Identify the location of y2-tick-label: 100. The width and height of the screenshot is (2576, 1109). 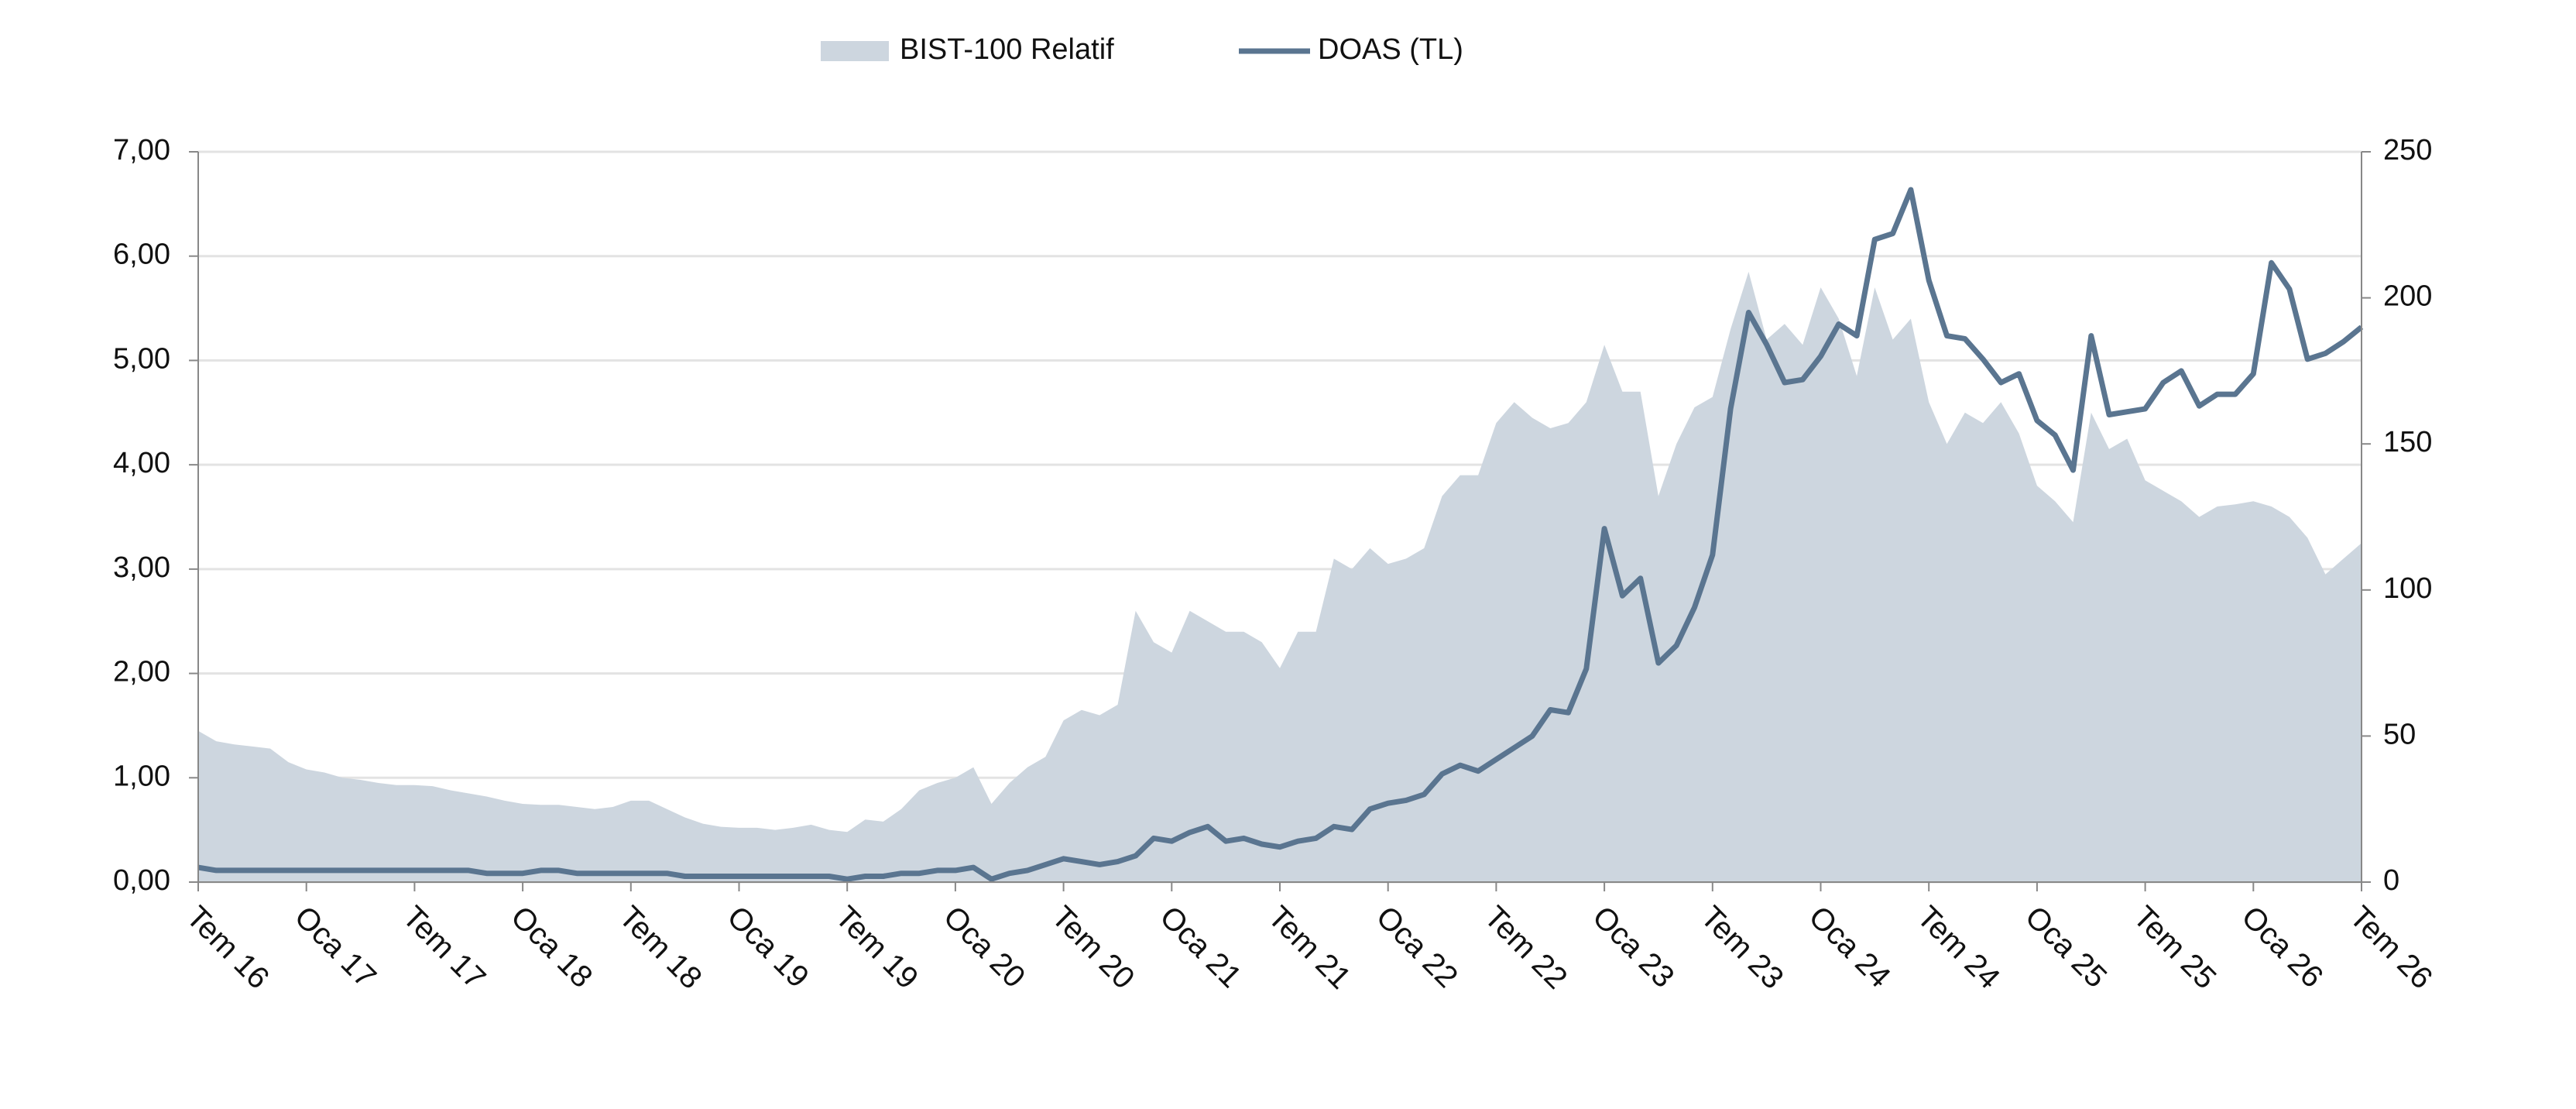
(2407, 588).